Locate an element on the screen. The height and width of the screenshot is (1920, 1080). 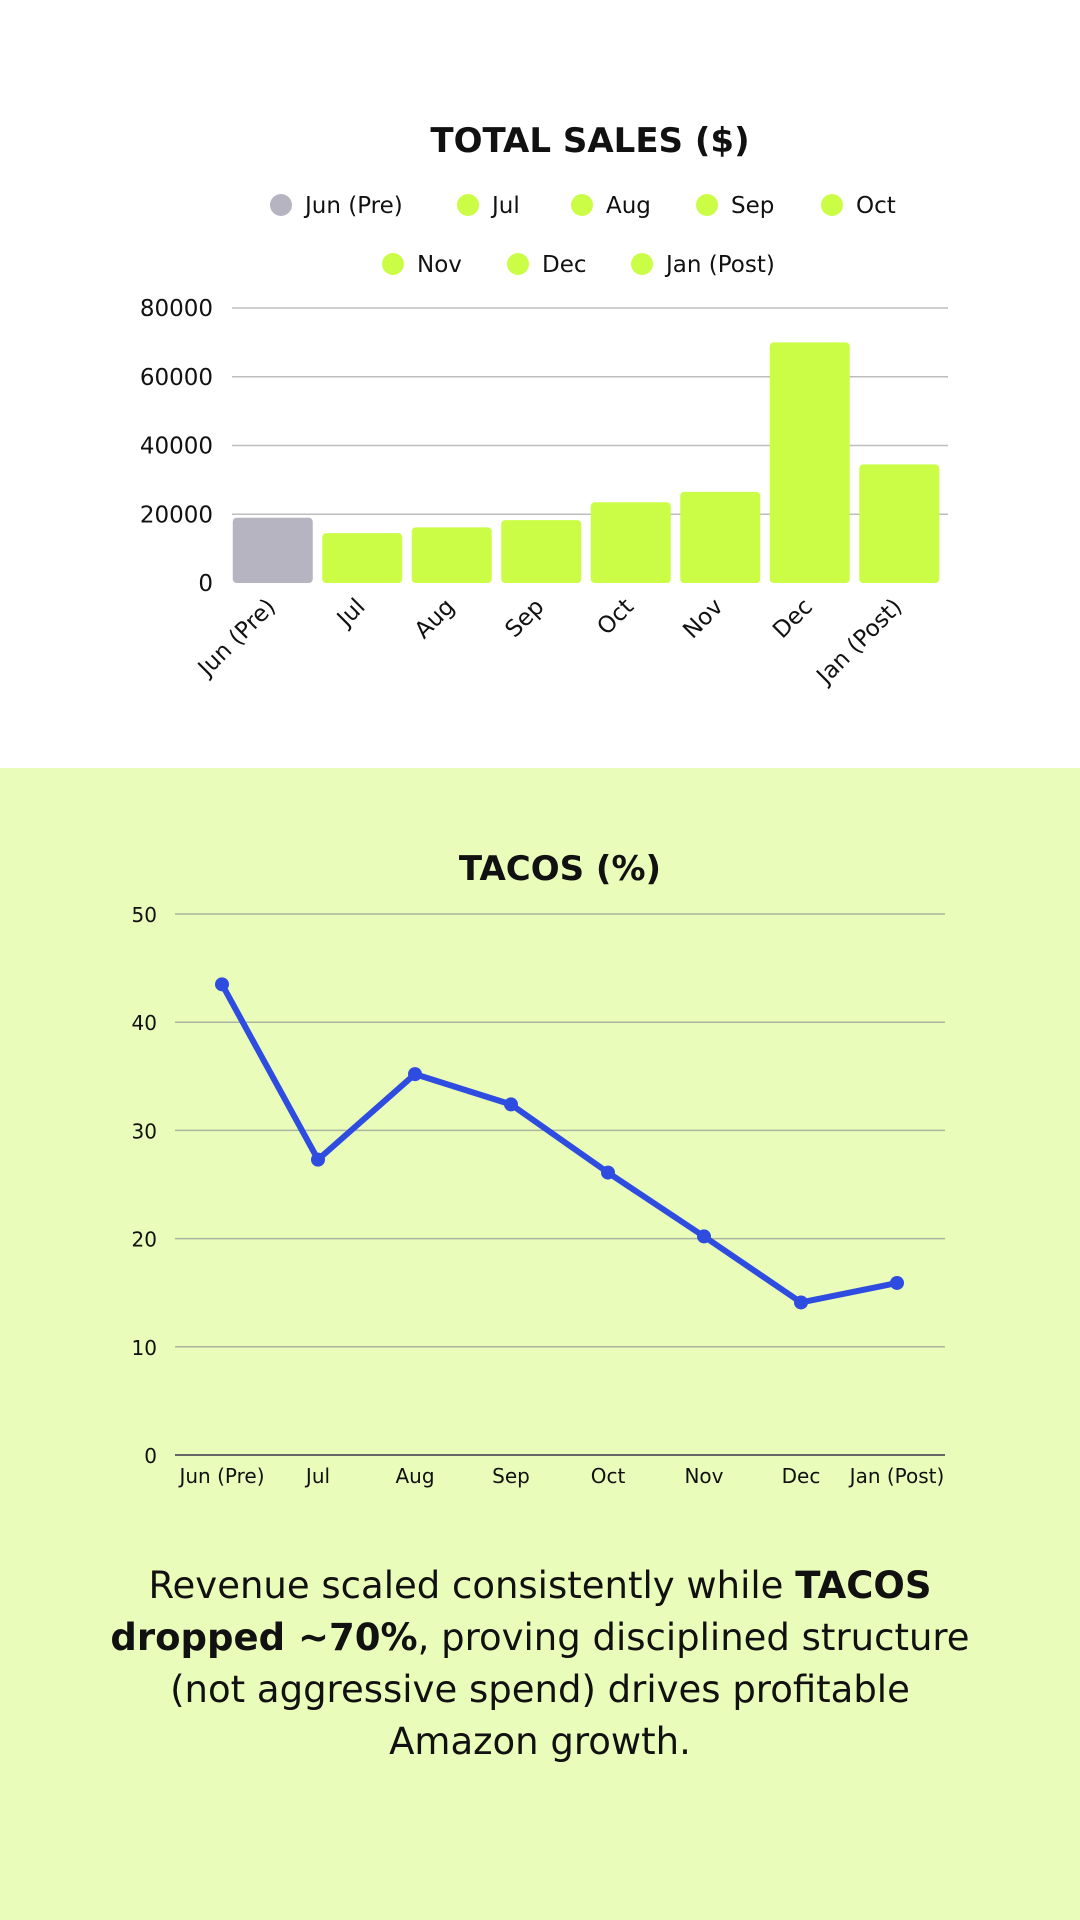
sales-chart-title: TOTAL SALES ($) is located at coordinates (589, 141).